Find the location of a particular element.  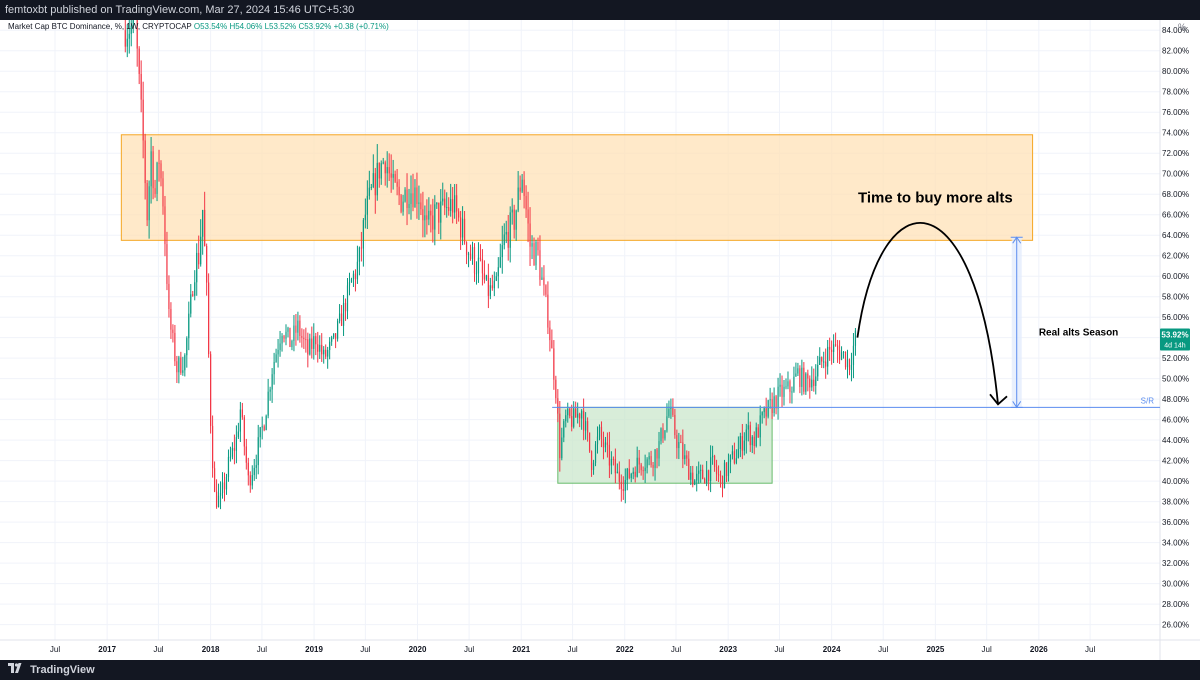

y-tick-label: 66.00% is located at coordinates (1175, 215).